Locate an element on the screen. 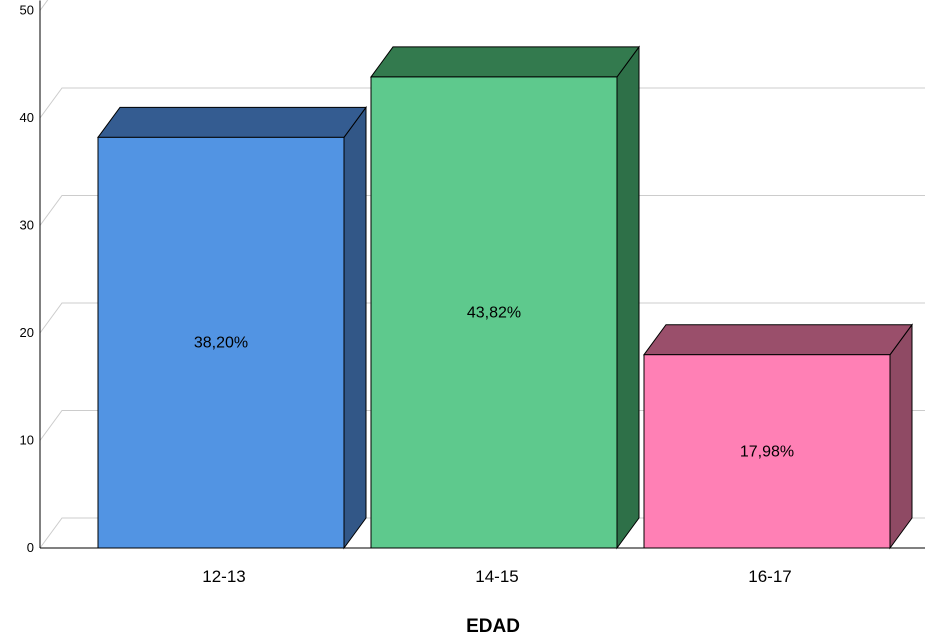 Image resolution: width=925 pixels, height=638 pixels. data-label-12-13: 38,20% is located at coordinates (221, 343).